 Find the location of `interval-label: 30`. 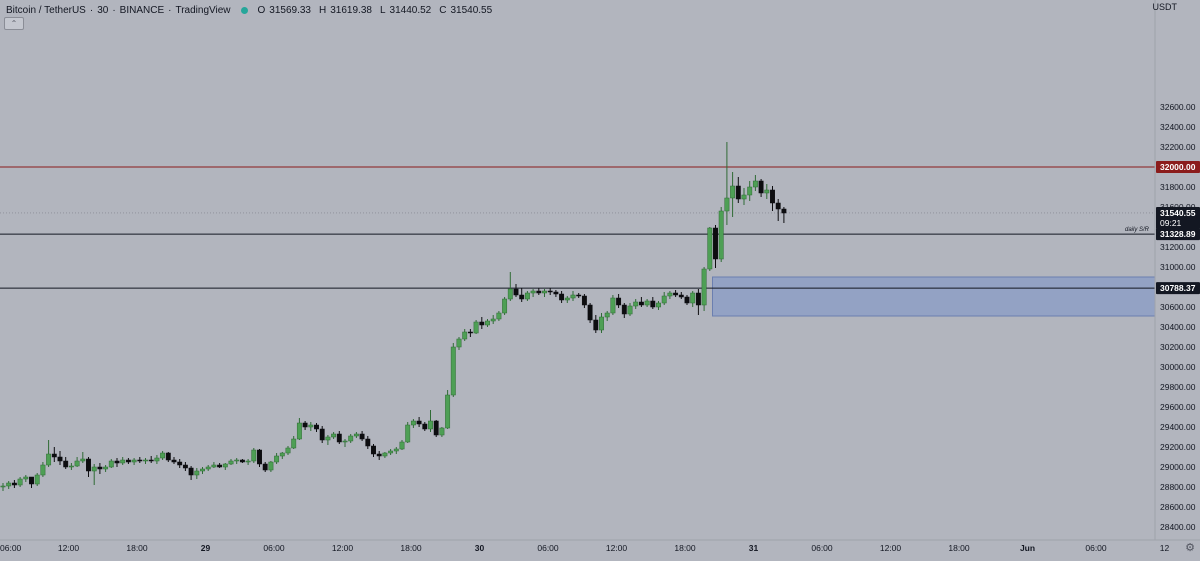

interval-label: 30 is located at coordinates (103, 10).